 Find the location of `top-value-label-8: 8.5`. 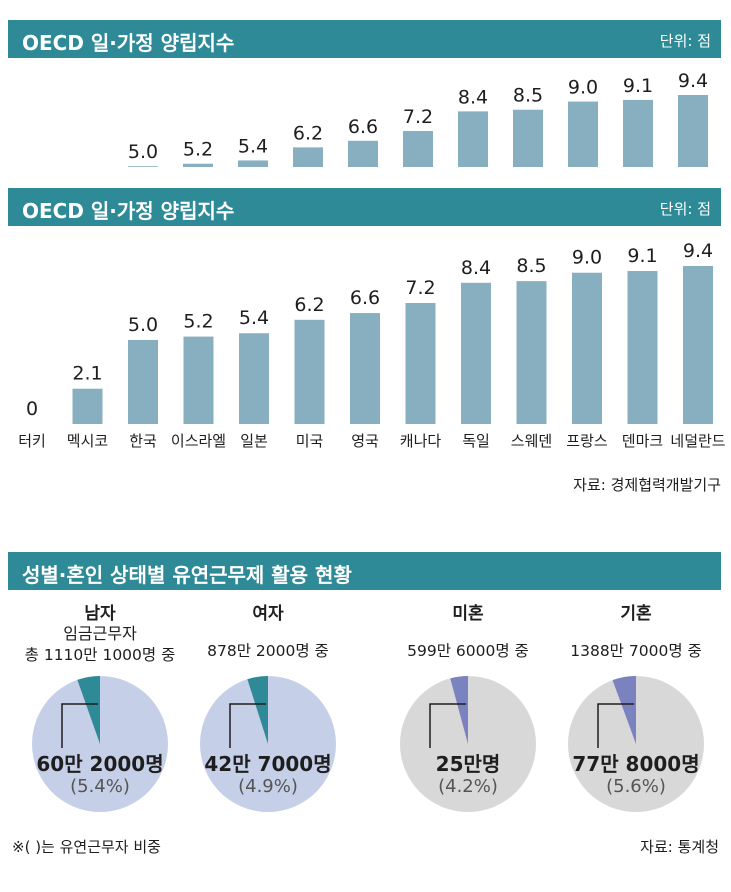

top-value-label-8: 8.5 is located at coordinates (528, 96).